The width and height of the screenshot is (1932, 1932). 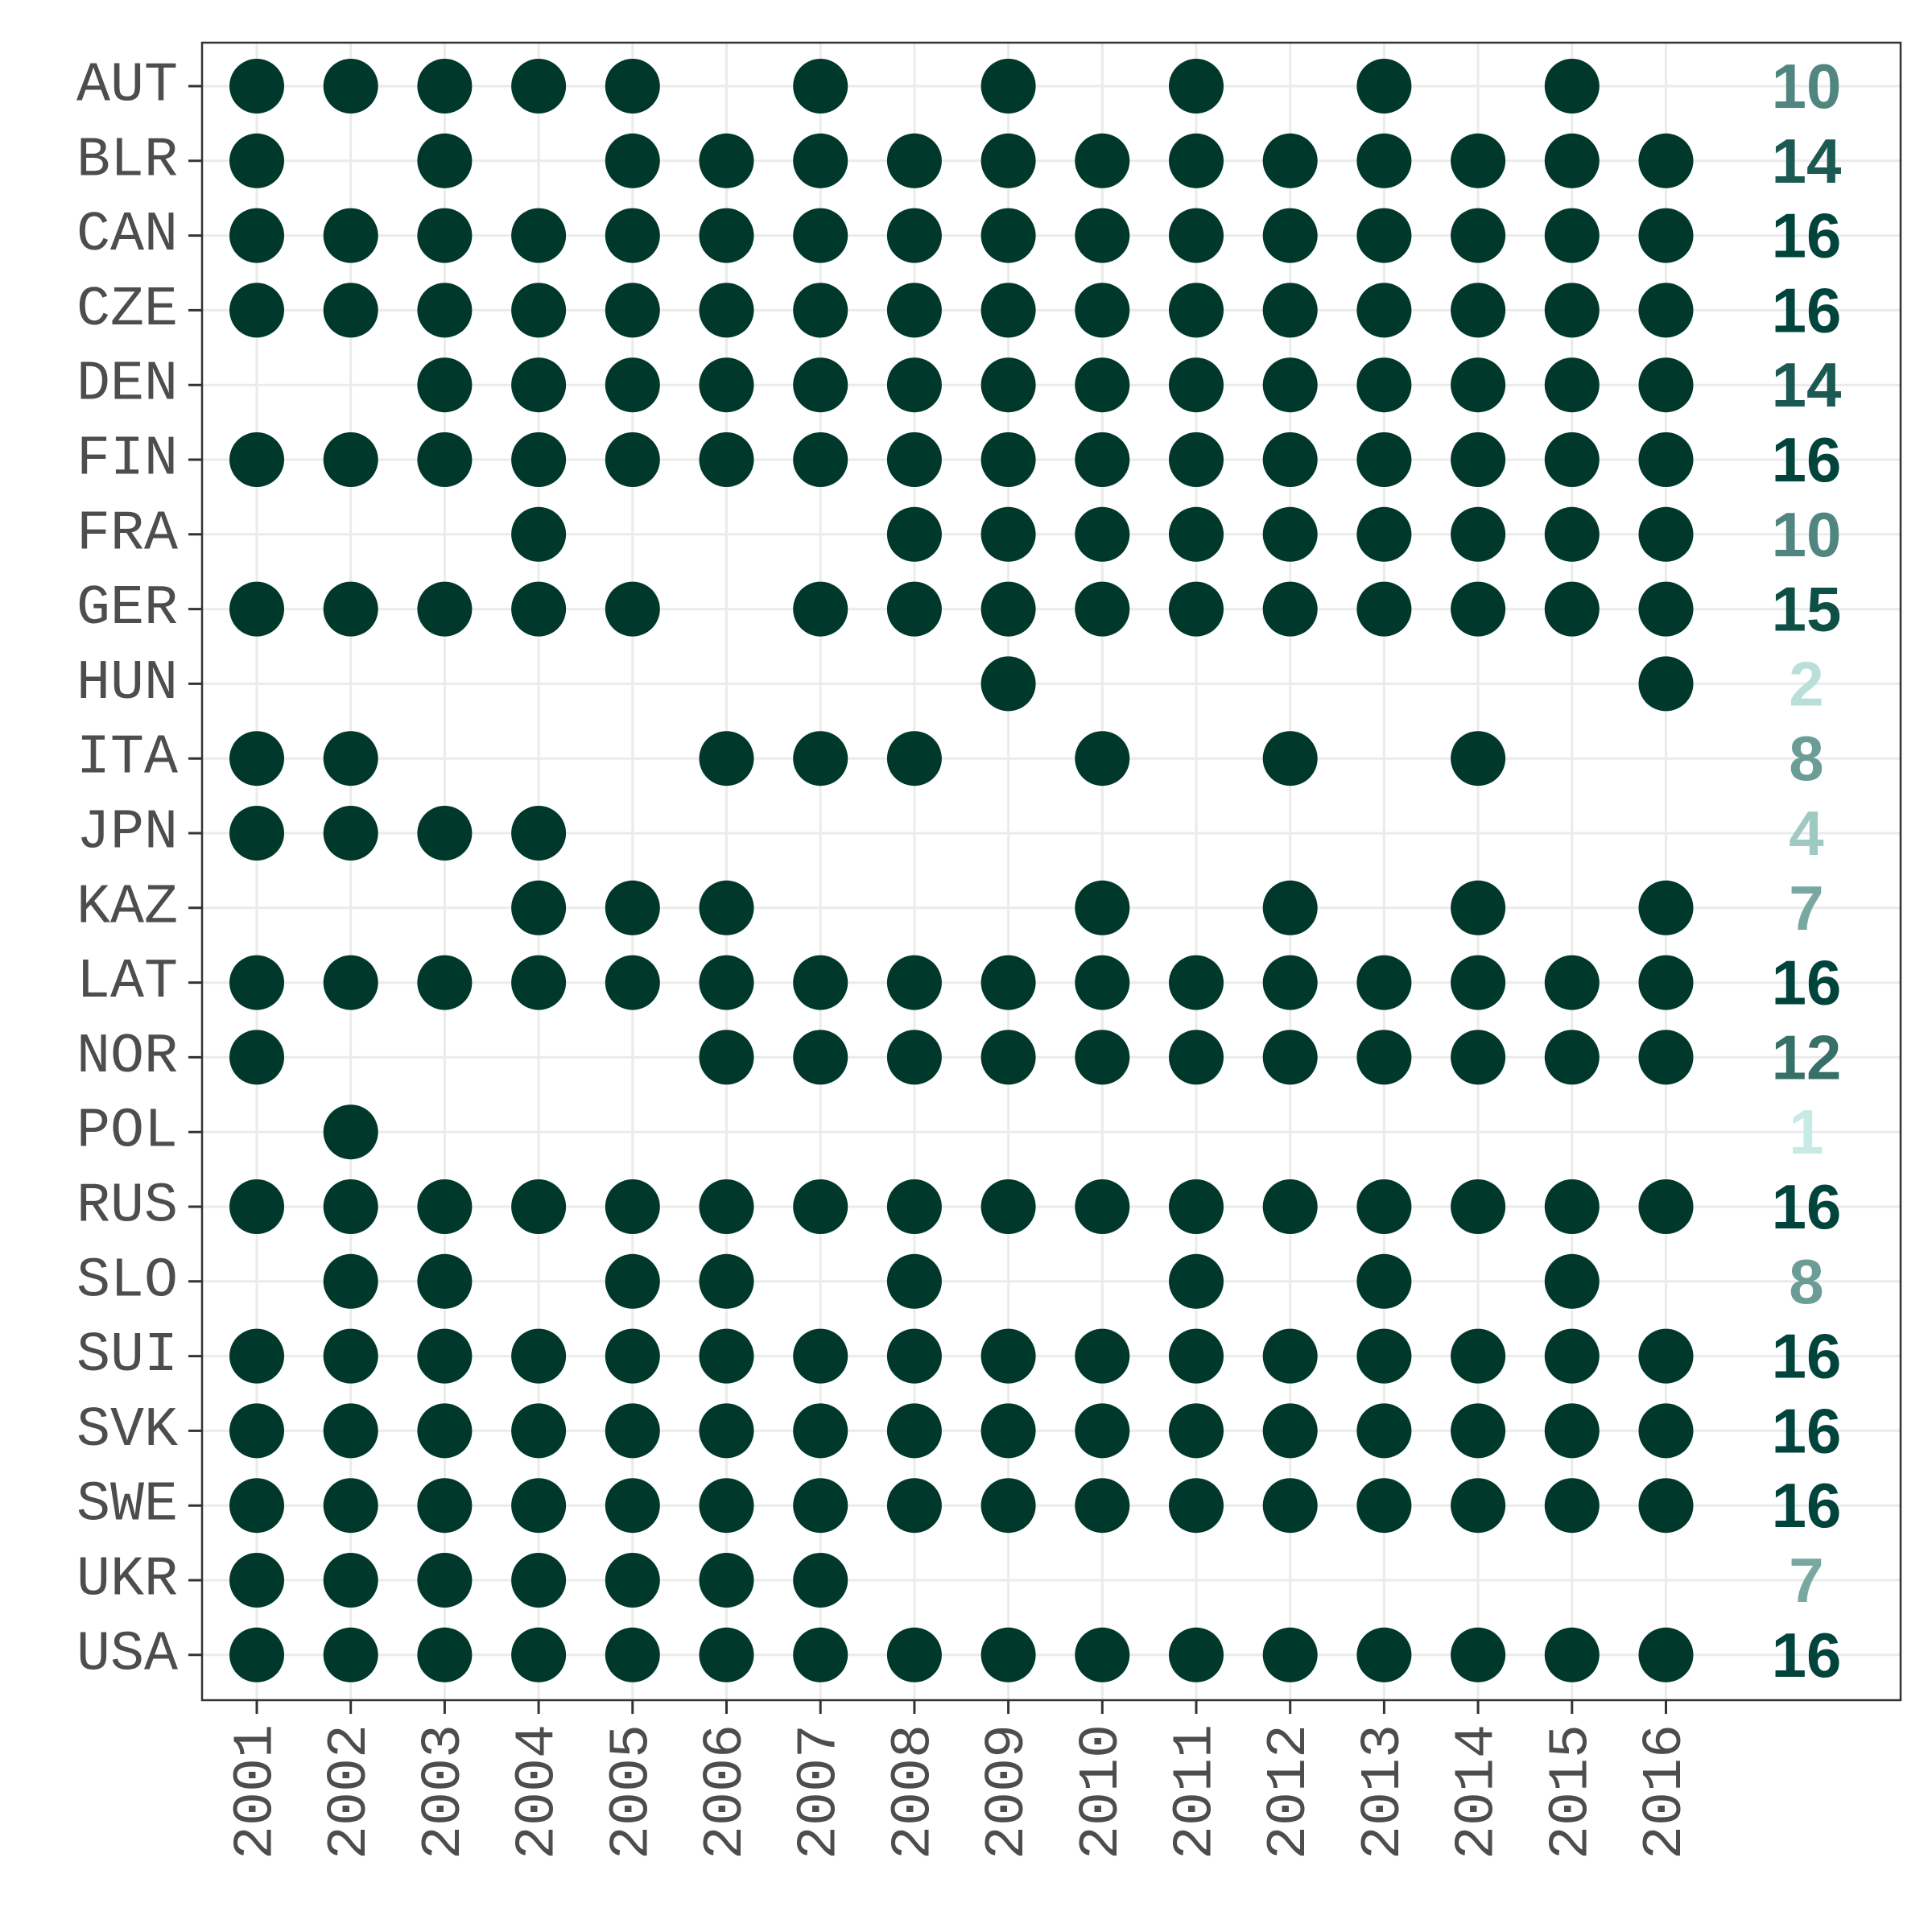 I want to click on data-point-nor-2014, so click(x=1478, y=1057).